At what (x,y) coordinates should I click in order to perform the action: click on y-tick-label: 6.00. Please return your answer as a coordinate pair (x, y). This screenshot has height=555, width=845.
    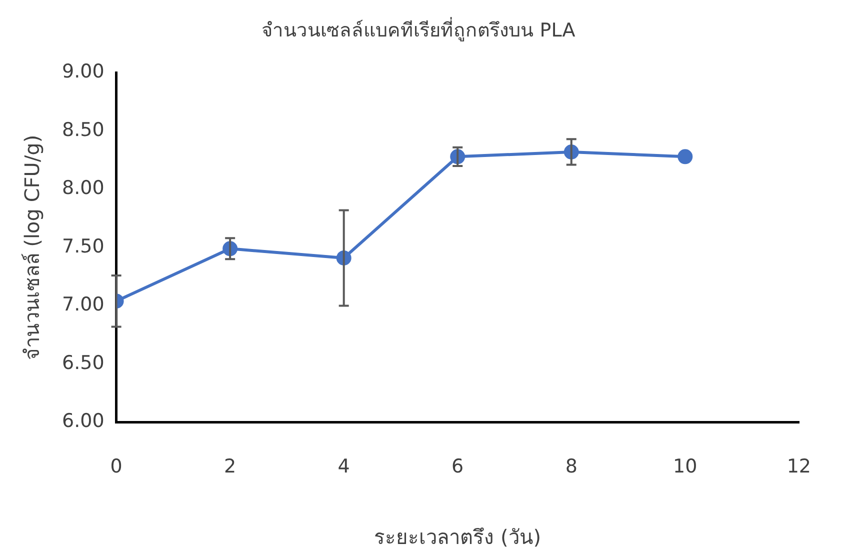
    Looking at the image, I should click on (83, 421).